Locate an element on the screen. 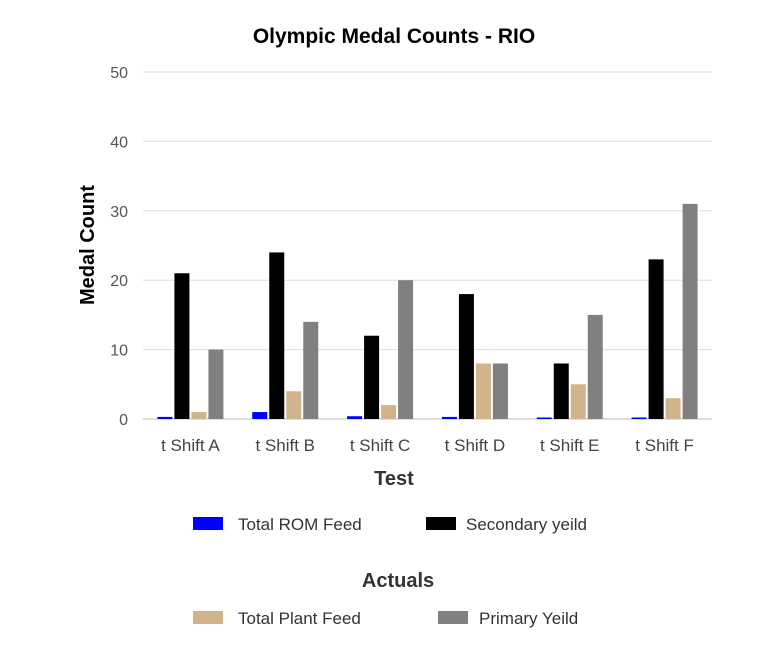 The width and height of the screenshot is (781, 652). y-tick-label: 20 is located at coordinates (119, 281).